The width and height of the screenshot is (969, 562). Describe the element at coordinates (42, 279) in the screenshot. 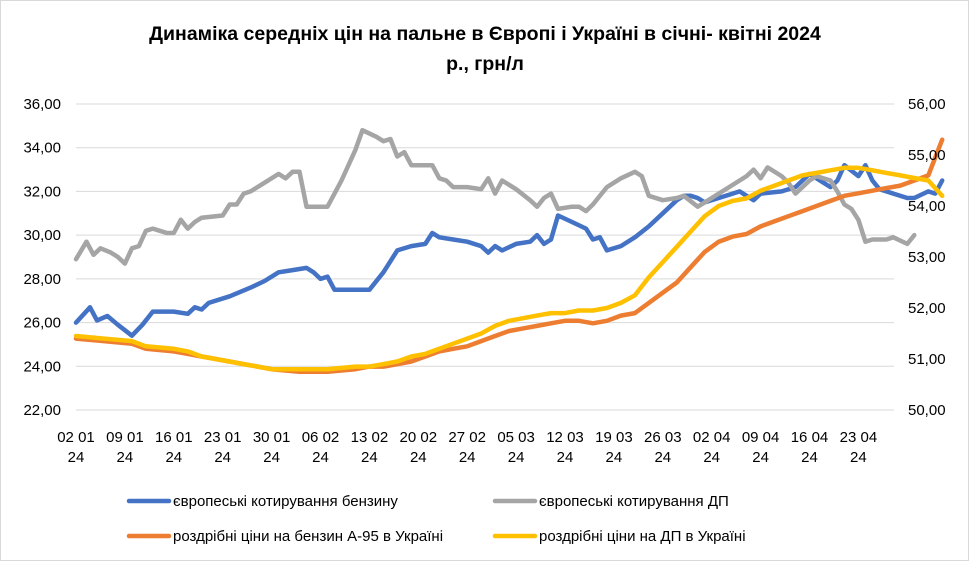

I see `y-left-tick-label: 28,00` at that location.